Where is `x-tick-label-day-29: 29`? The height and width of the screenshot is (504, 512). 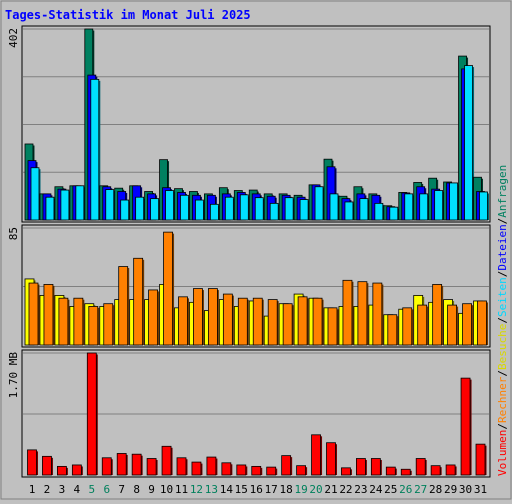 x-tick-label-day-29: 29 is located at coordinates (450, 489).